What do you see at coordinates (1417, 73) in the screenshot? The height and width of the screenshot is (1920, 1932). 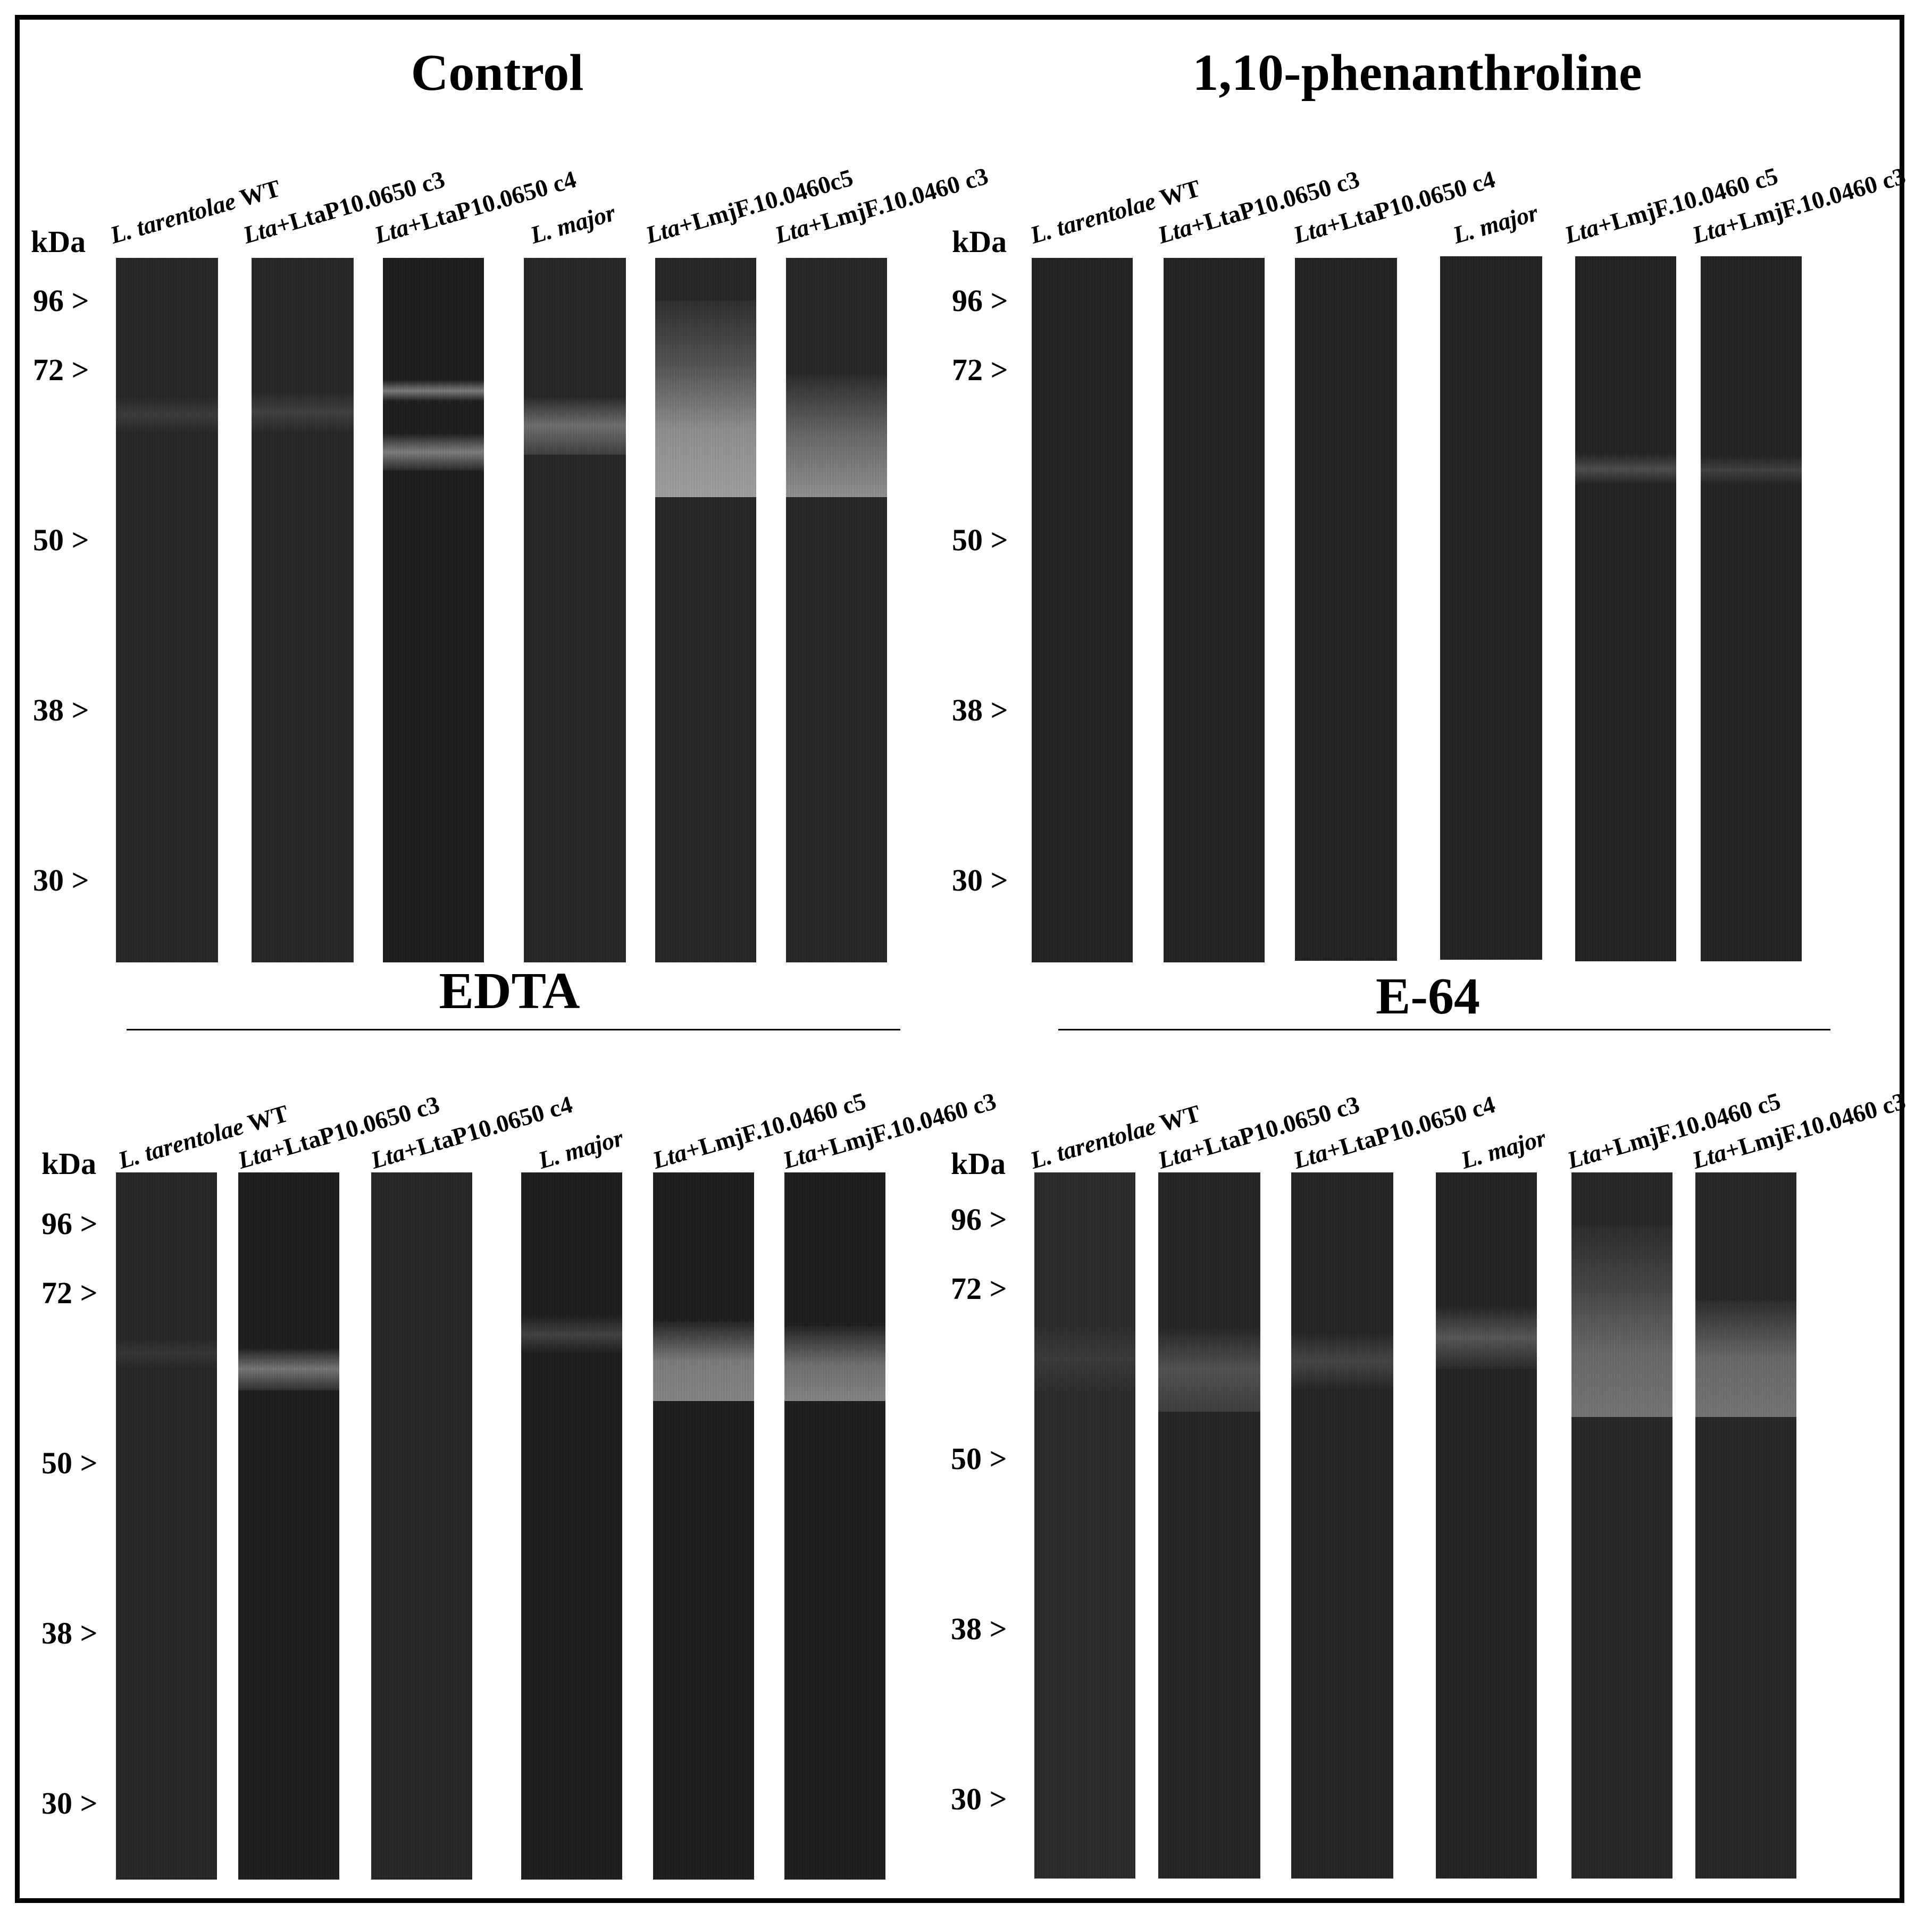 I see `panel-title-phenanthroline: 1,10-phenanthroline` at bounding box center [1417, 73].